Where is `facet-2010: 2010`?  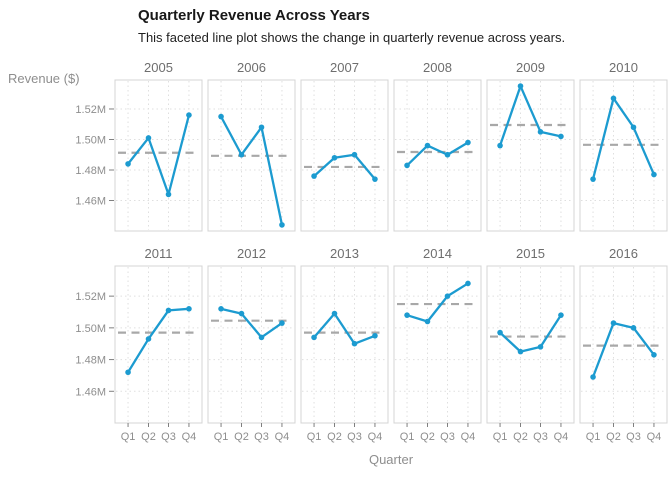
facet-2010: 2010 is located at coordinates (623, 146).